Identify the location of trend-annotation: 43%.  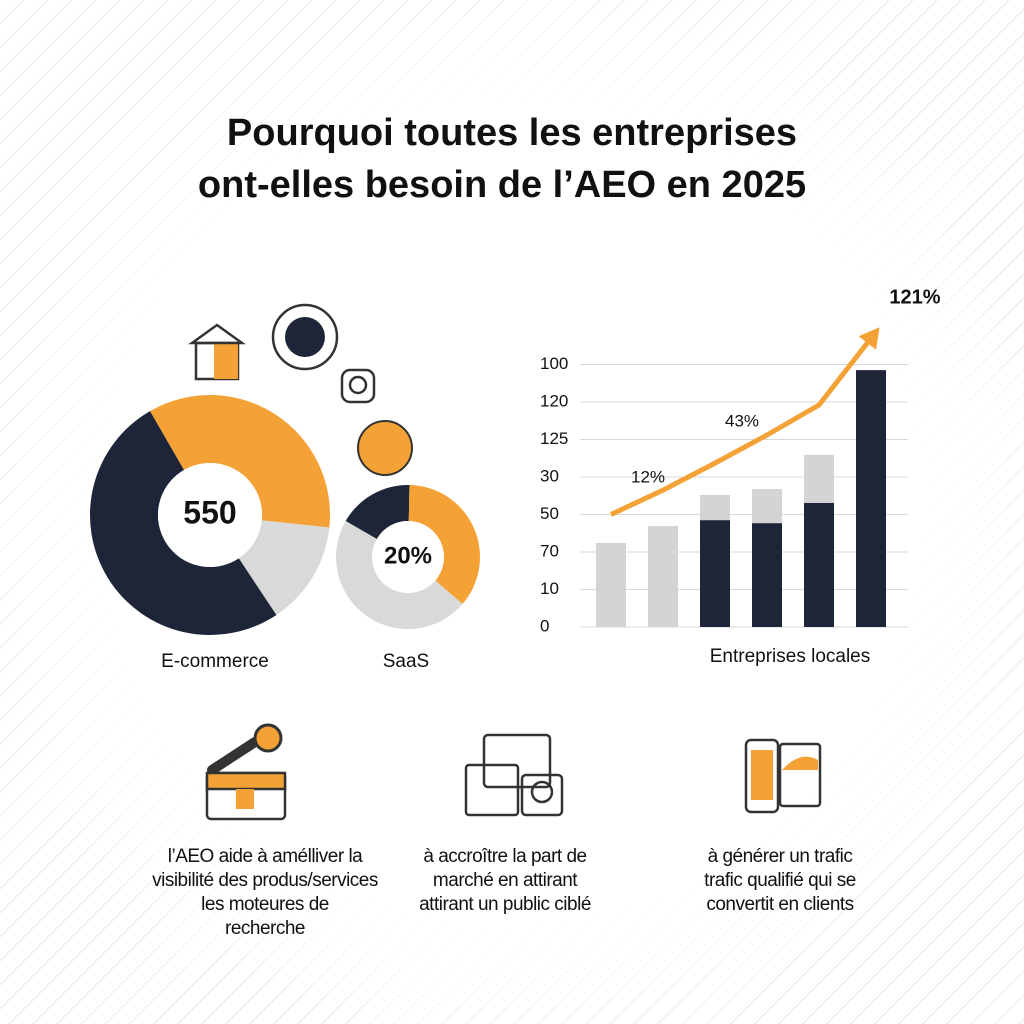
(742, 420).